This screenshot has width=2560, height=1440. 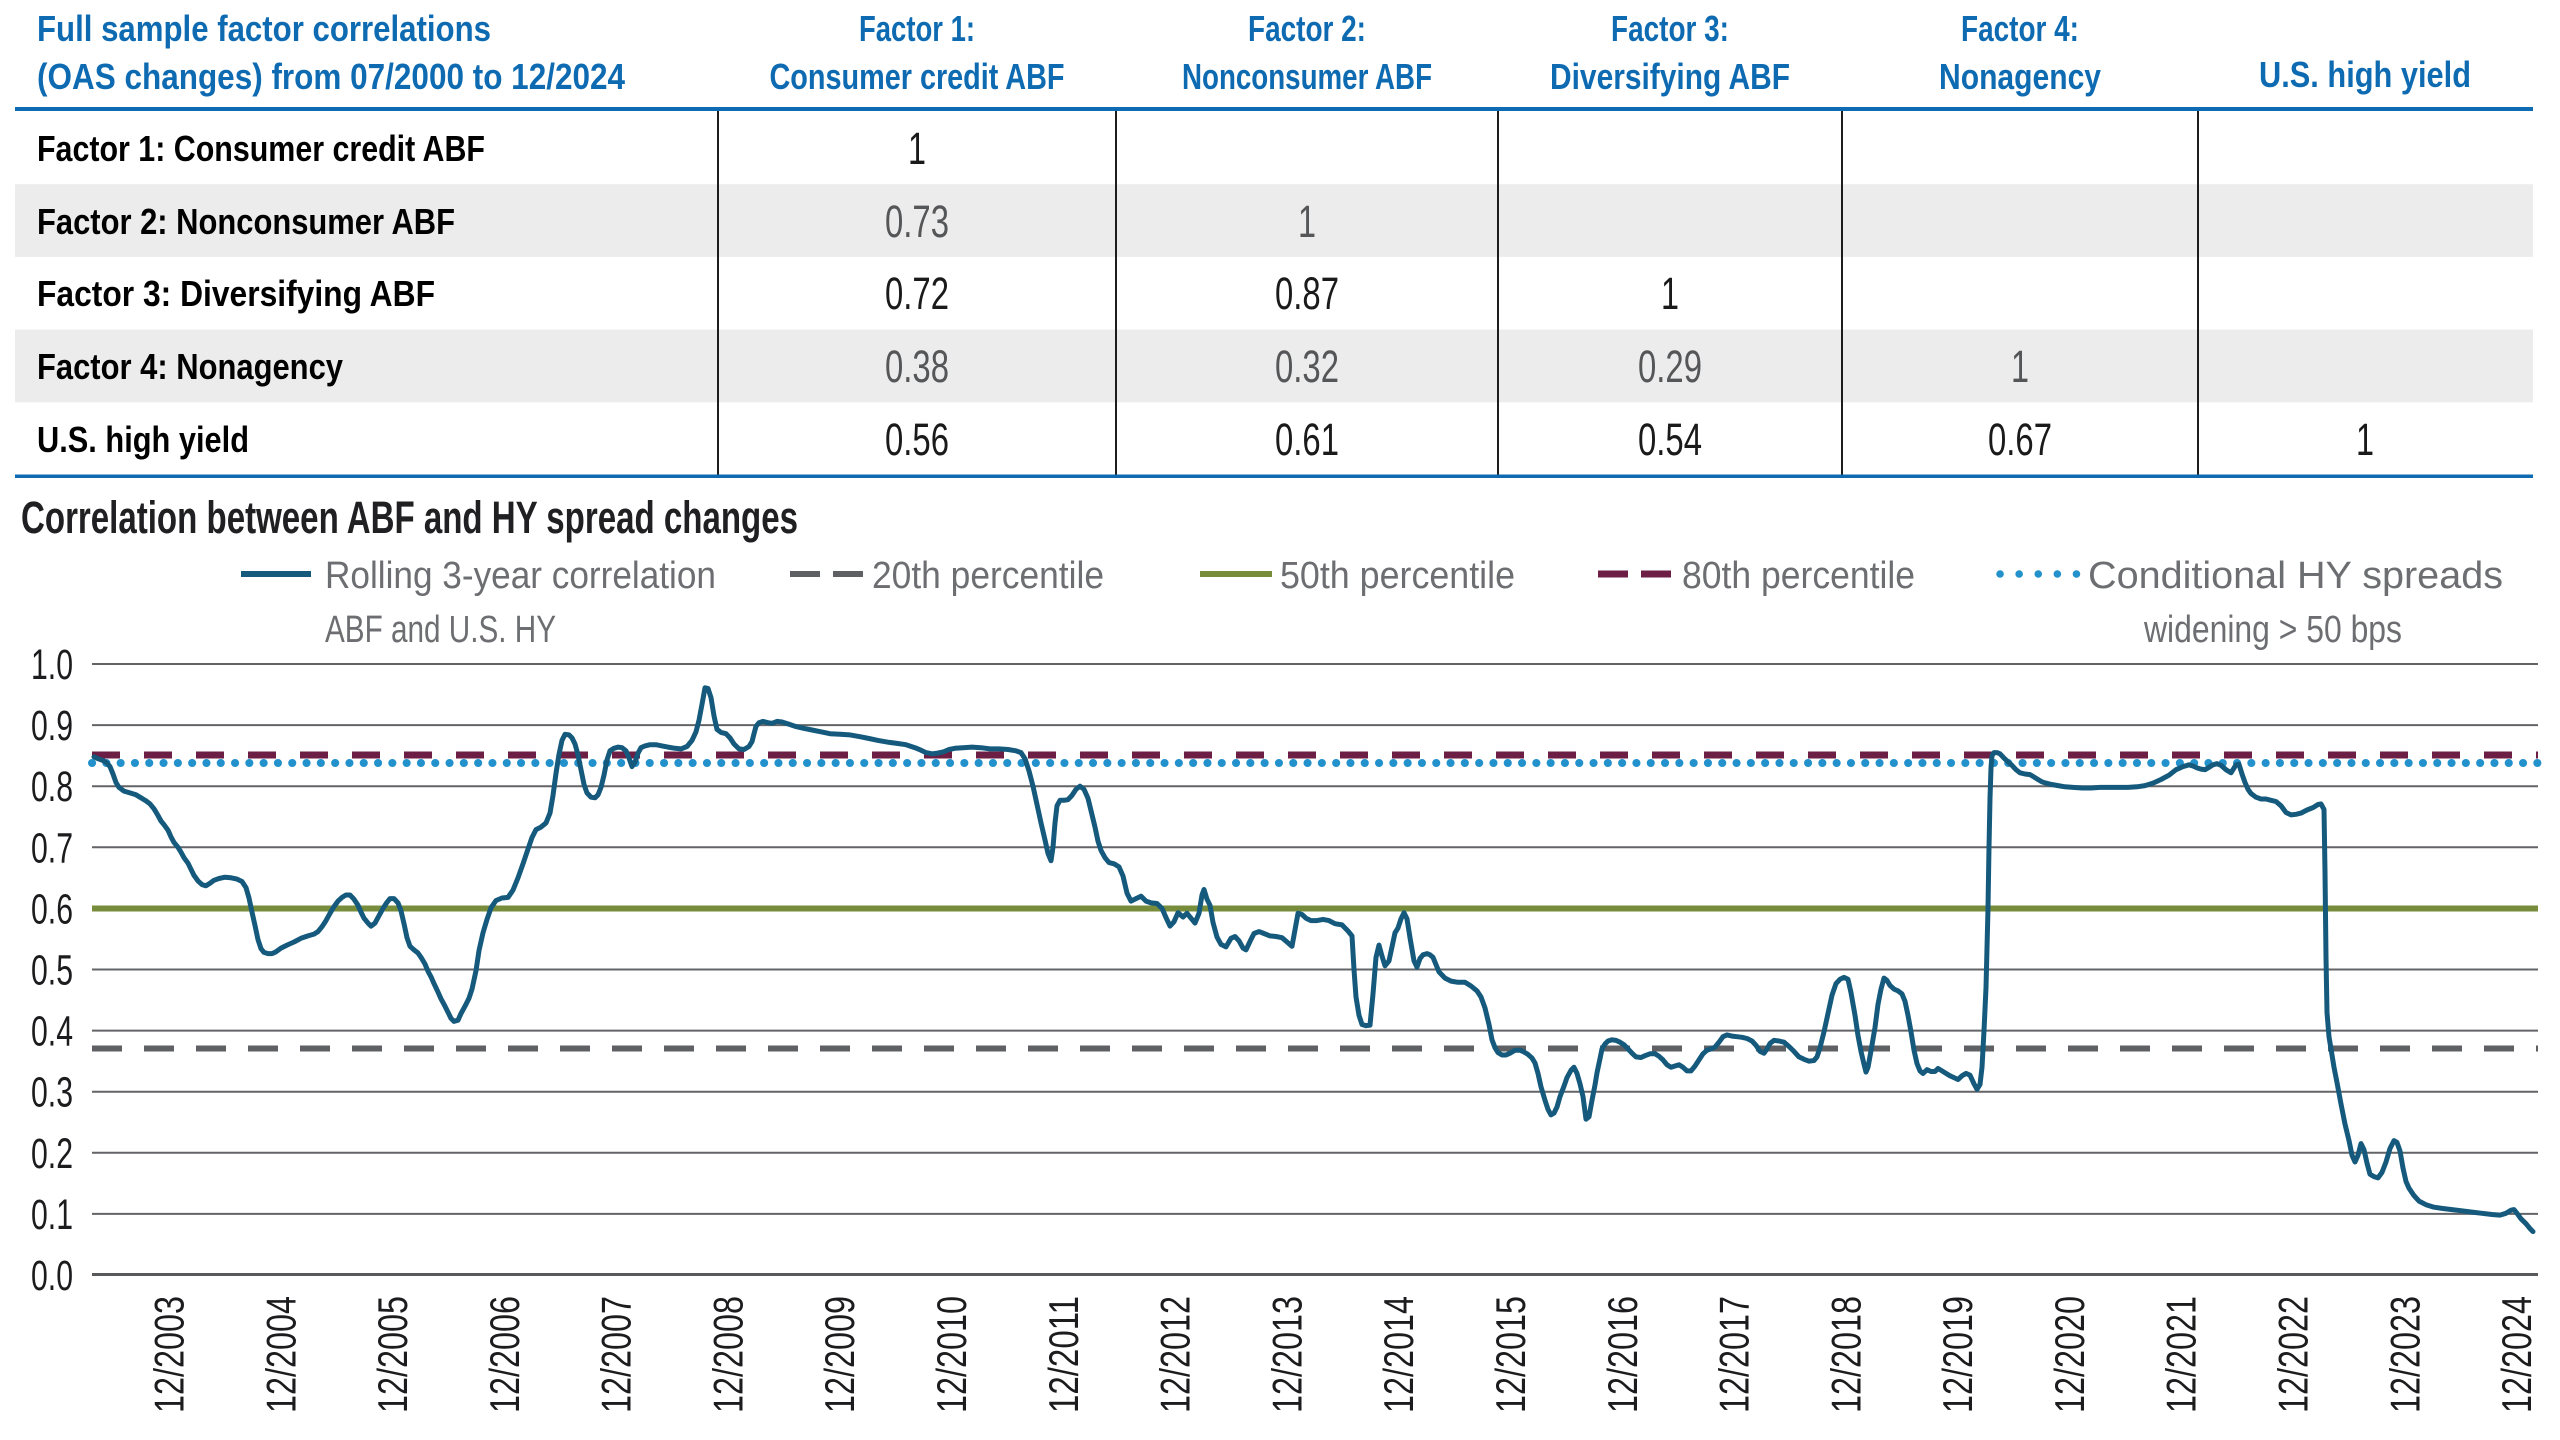 I want to click on svg-text: 0.73, so click(x=917, y=221).